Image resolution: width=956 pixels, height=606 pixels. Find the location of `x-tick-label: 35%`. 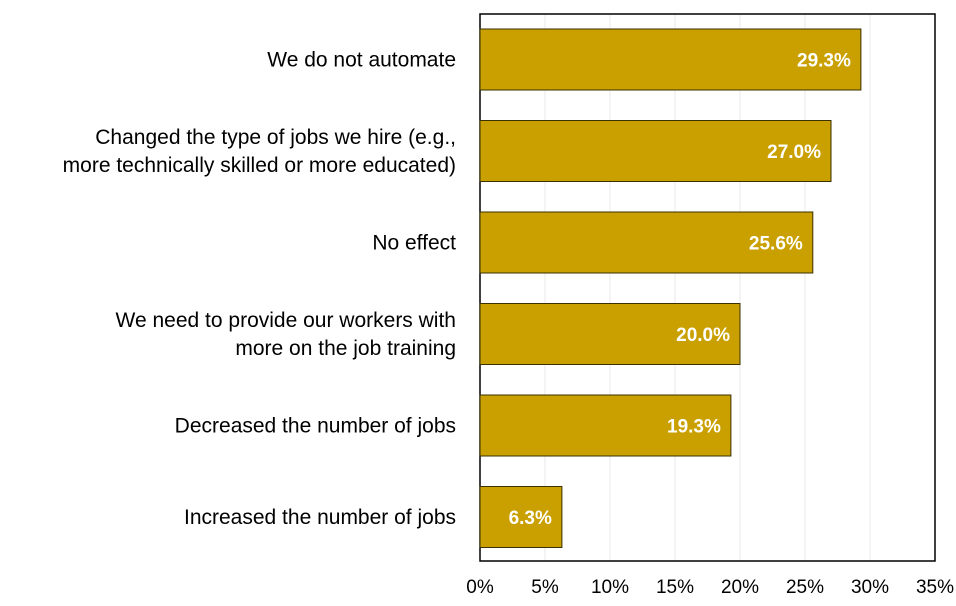

x-tick-label: 35% is located at coordinates (935, 587).